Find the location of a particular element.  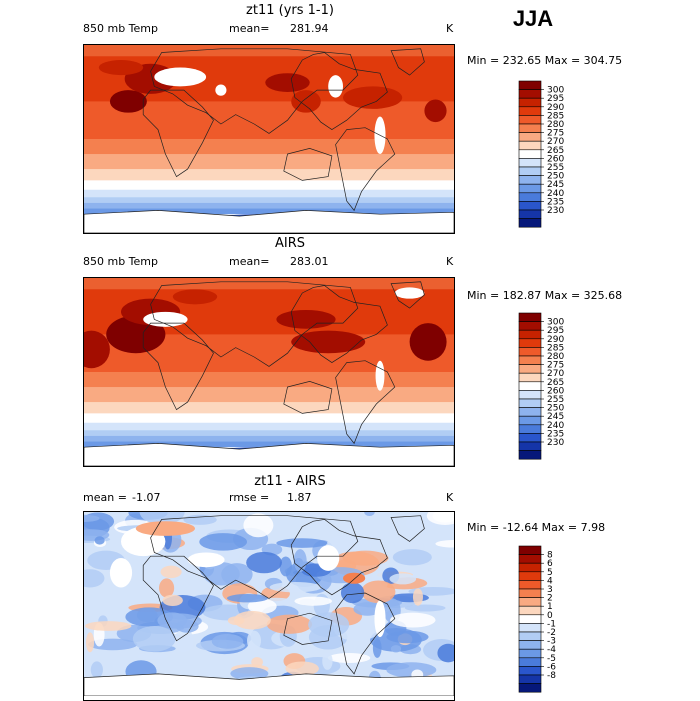

colorbar-label: 300 is located at coordinates (555, 323).